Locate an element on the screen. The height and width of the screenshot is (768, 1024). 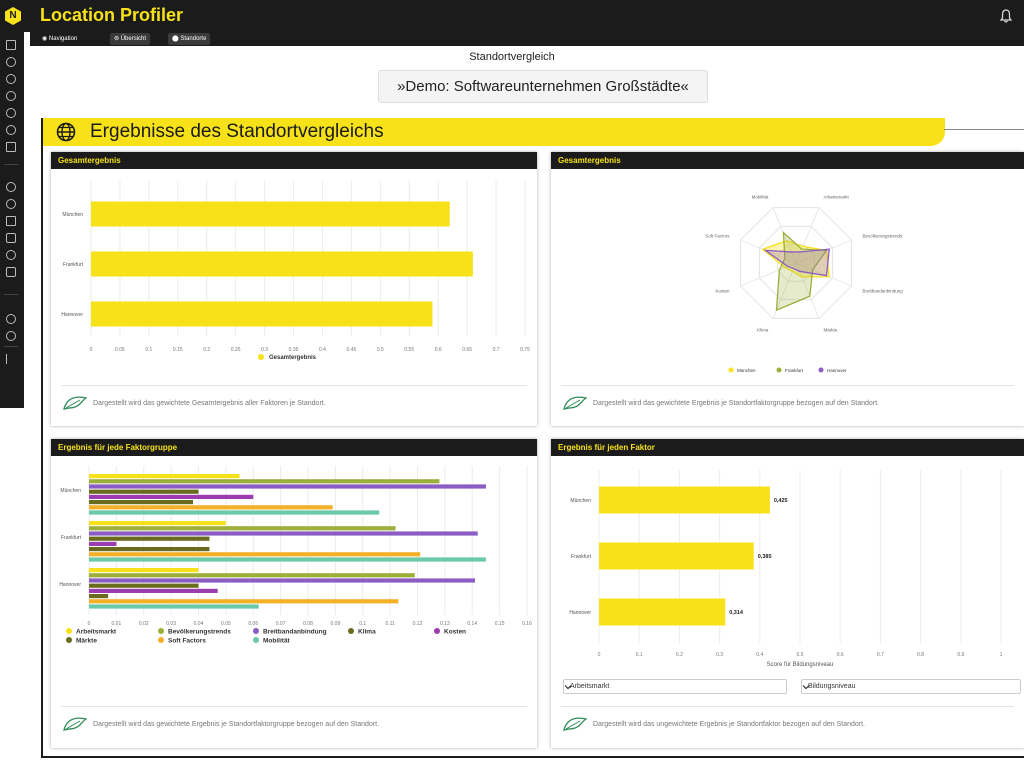
nav-overview: ⊚ Übersicht is located at coordinates (130, 39).